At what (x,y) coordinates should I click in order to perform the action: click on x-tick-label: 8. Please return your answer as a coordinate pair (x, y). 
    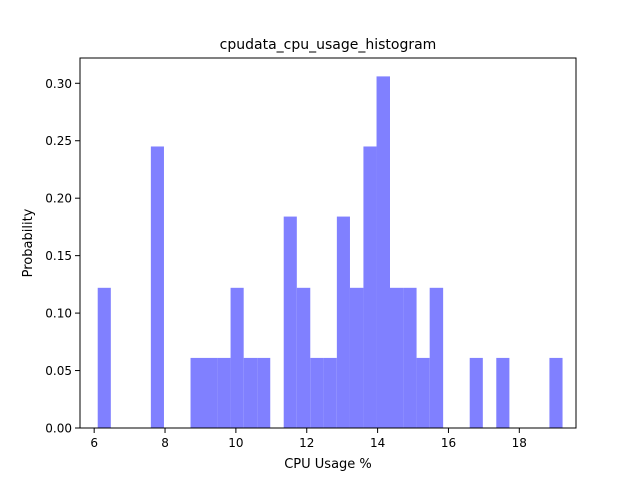
    Looking at the image, I should click on (165, 443).